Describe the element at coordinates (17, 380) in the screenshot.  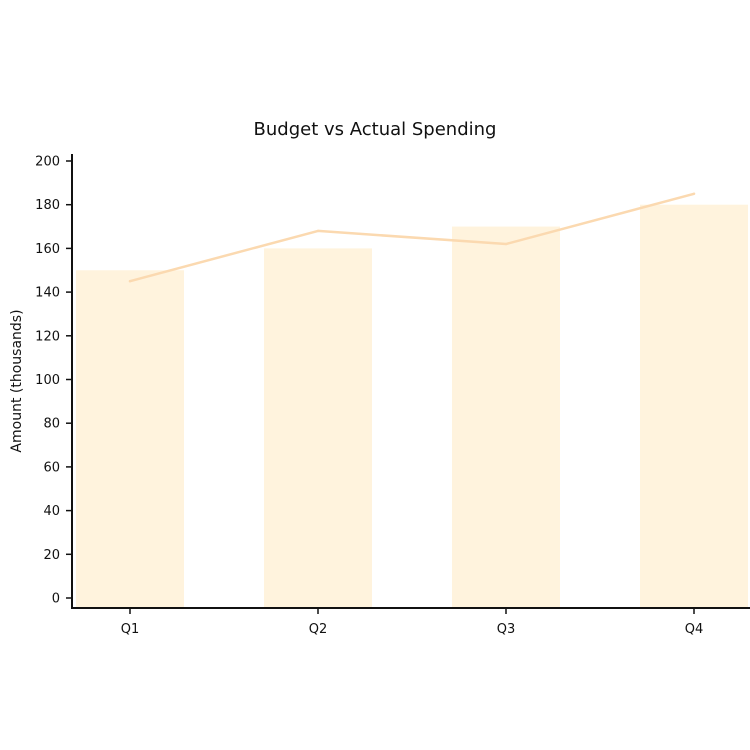
I see `y-axis-label: Amount (thousands)` at that location.